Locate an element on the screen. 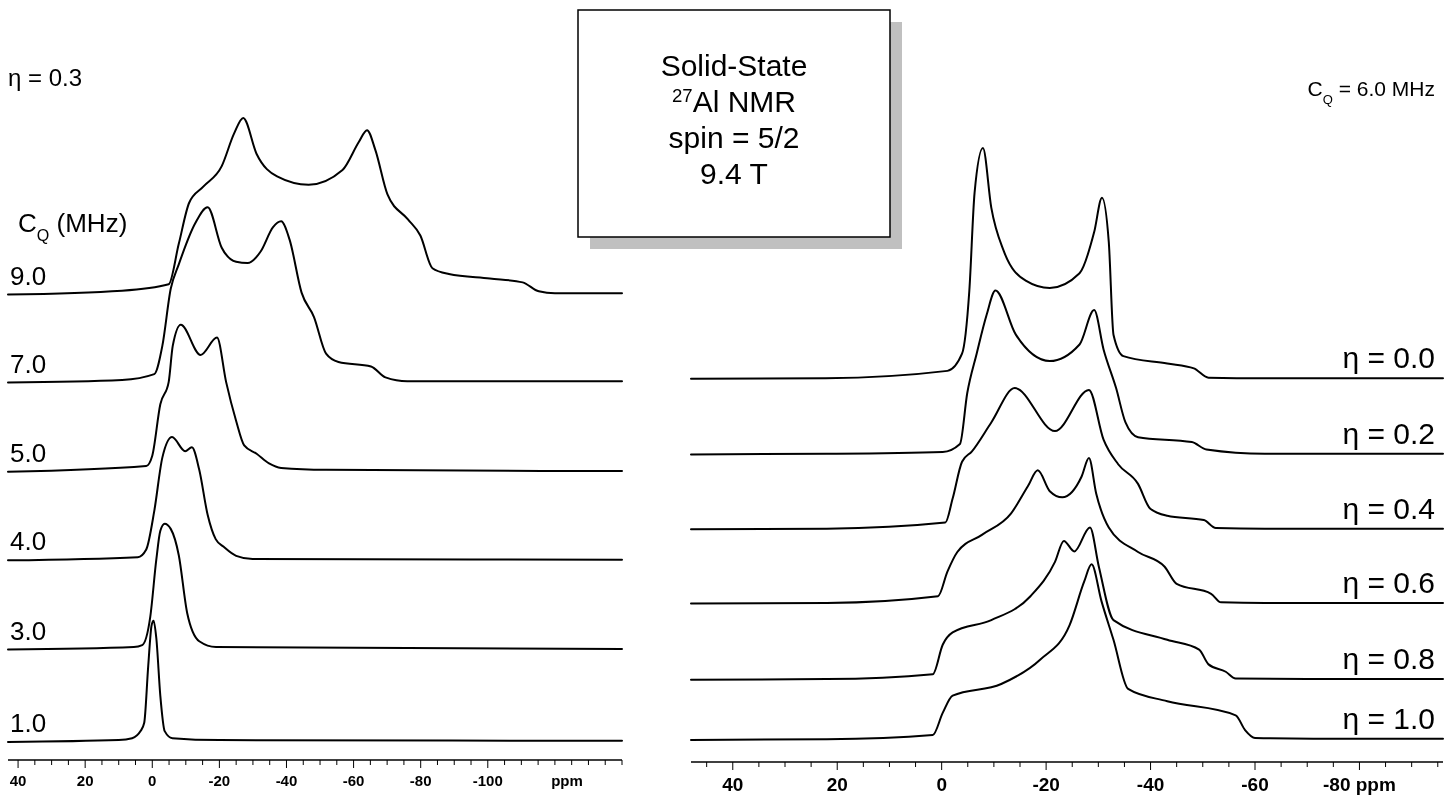 This screenshot has width=1445, height=808. series-label: 4.0 is located at coordinates (28, 541).